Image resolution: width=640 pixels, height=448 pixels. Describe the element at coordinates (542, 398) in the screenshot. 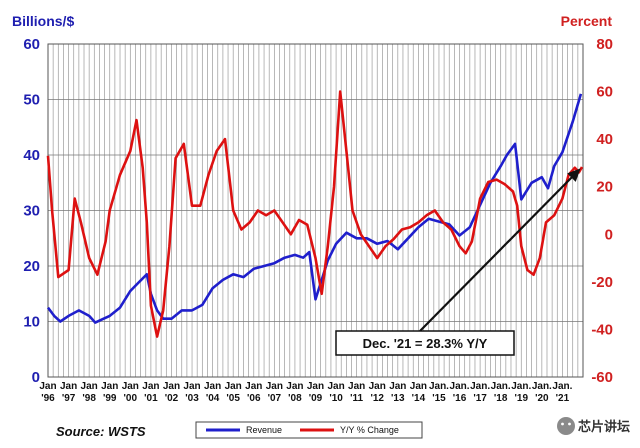

I see `x-tick-label-year: '20` at that location.